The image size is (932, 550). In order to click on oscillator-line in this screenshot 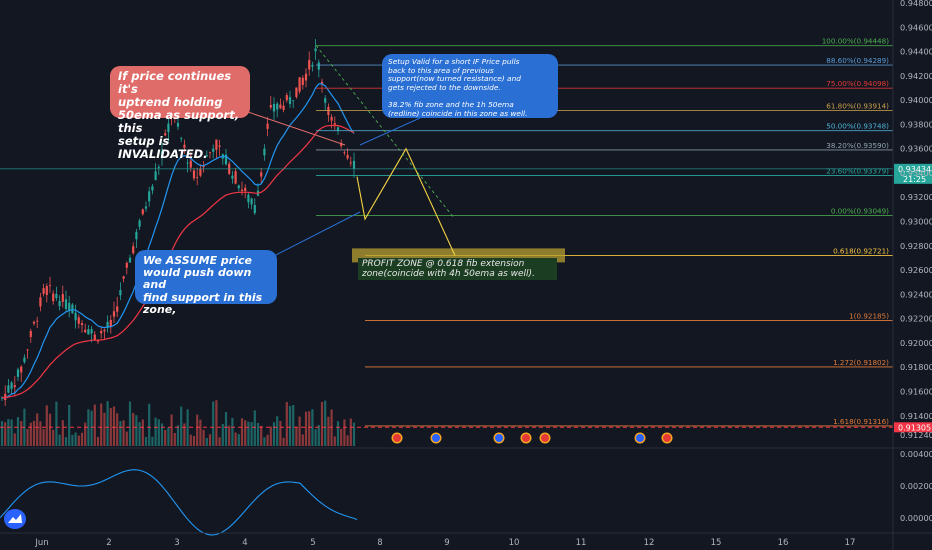, I will do `click(179, 502)`.